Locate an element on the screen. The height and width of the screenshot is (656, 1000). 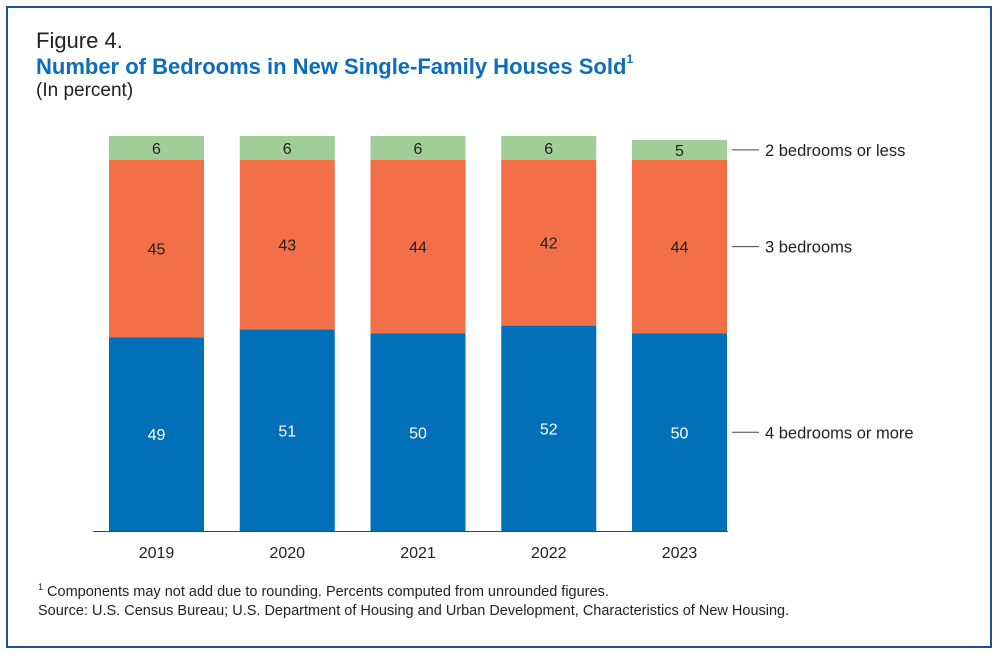
figure-label: Figure 4. is located at coordinates (79, 40).